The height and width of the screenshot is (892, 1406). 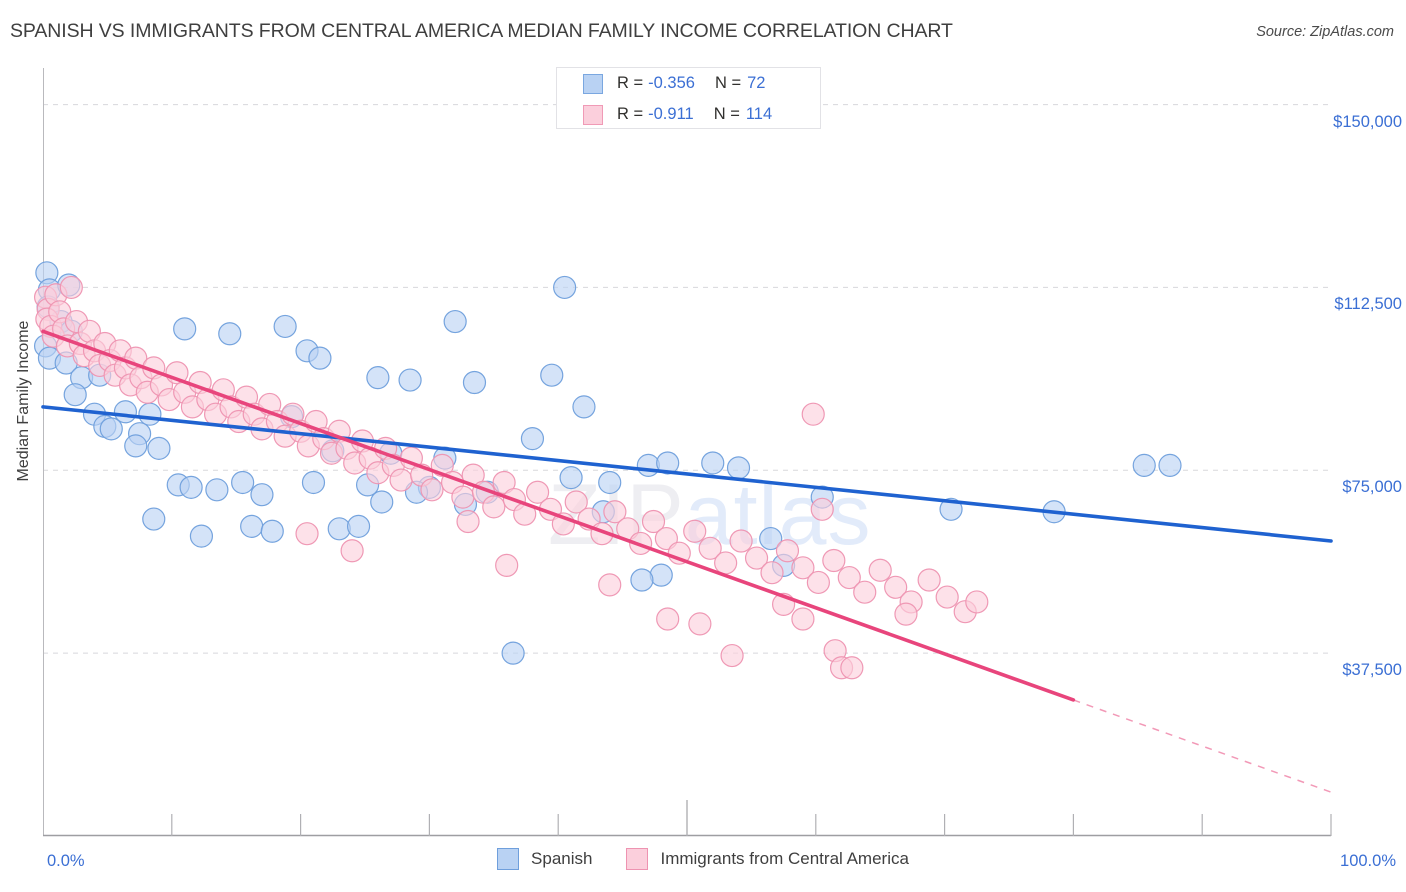 I want to click on y-tick-label-3: $37,500, so click(x=1372, y=670).